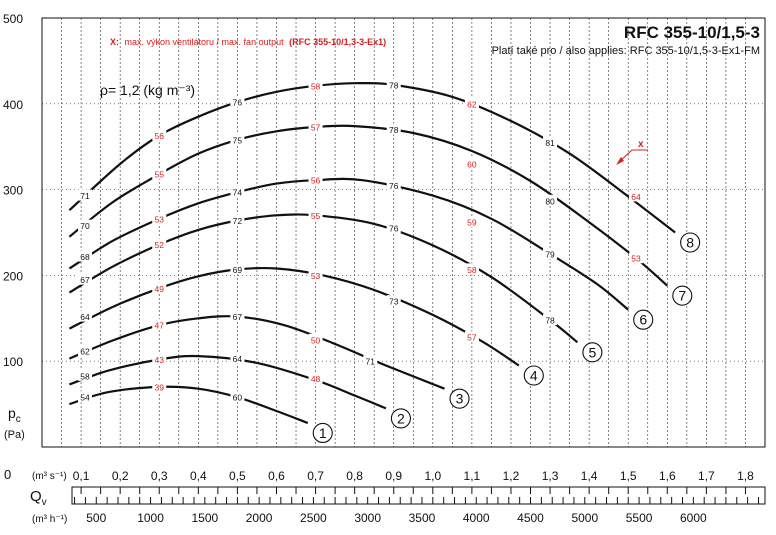  What do you see at coordinates (432, 476) in the screenshot?
I see `x-tick-label-top: 1,0` at bounding box center [432, 476].